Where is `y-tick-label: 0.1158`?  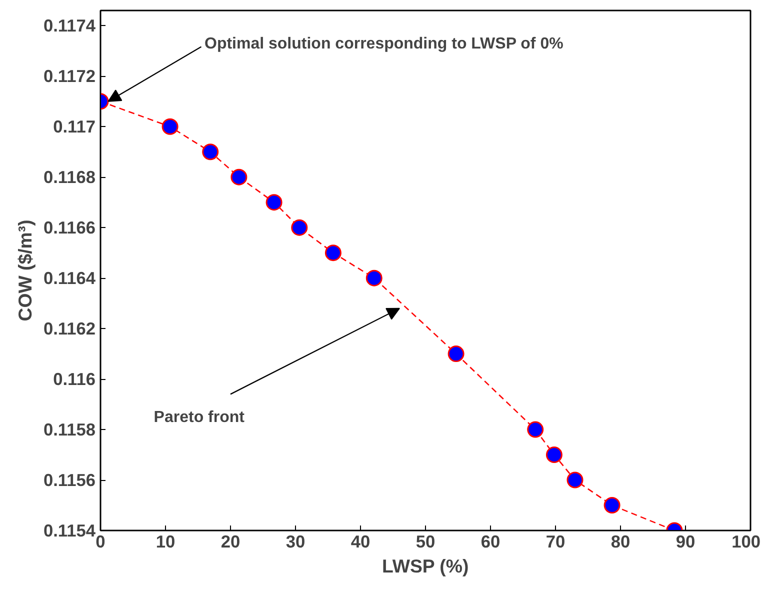 y-tick-label: 0.1158 is located at coordinates (69, 430).